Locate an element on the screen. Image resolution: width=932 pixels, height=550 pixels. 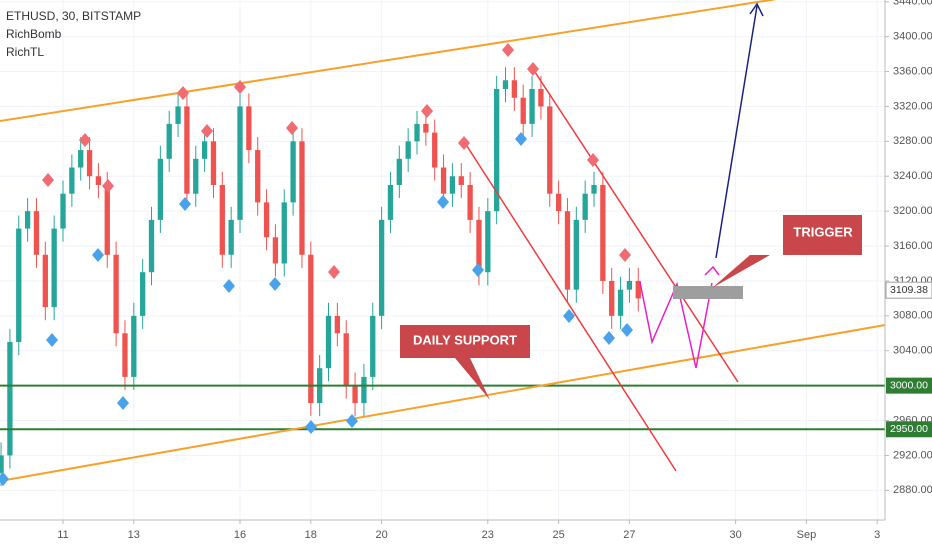
x-tick-label: 3 is located at coordinates (877, 535).